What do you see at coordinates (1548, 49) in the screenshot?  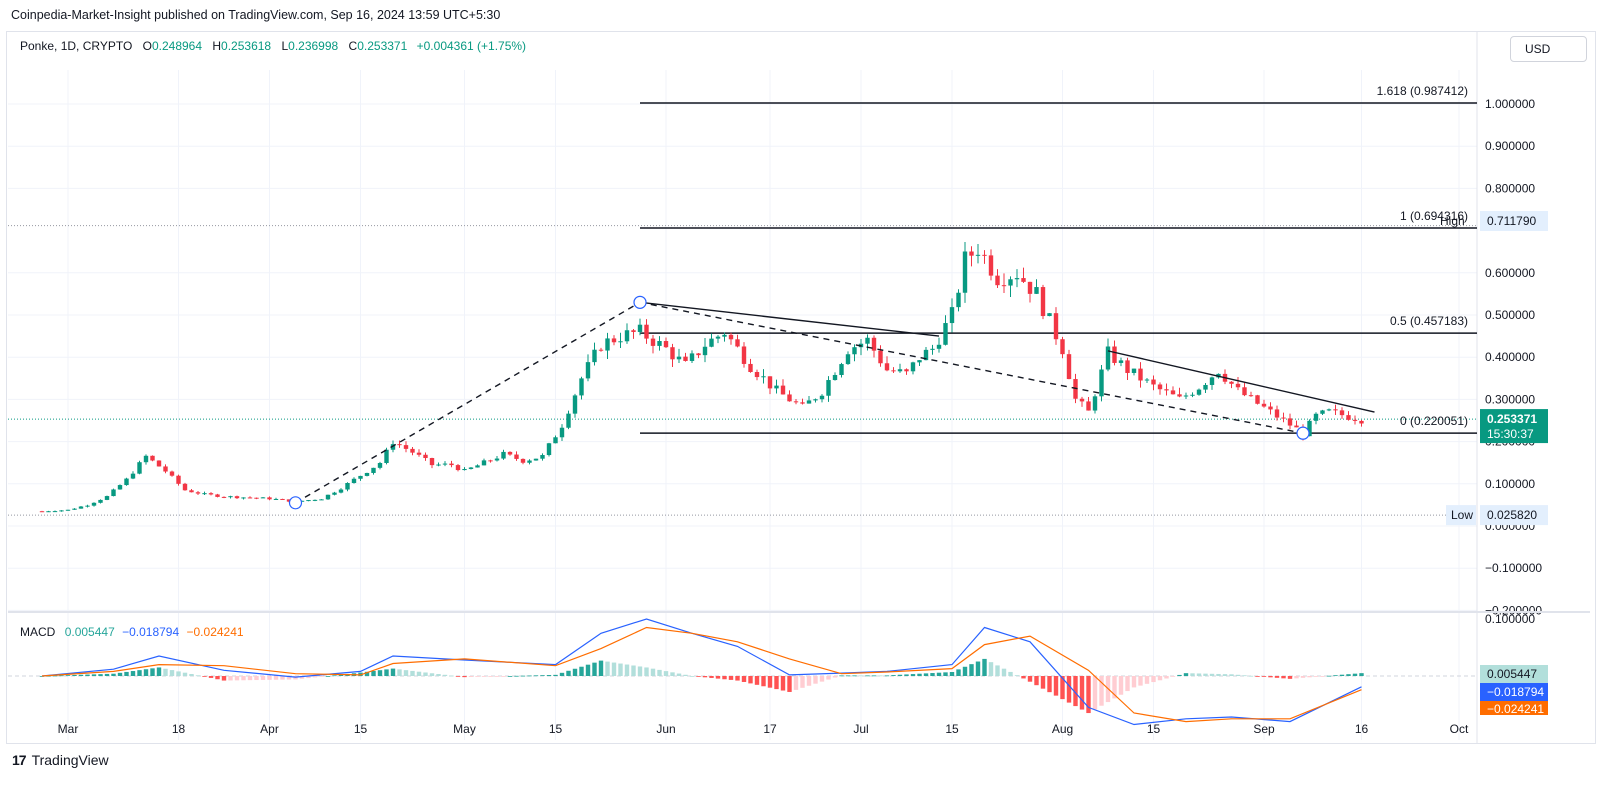 I see `currency-button: USD` at bounding box center [1548, 49].